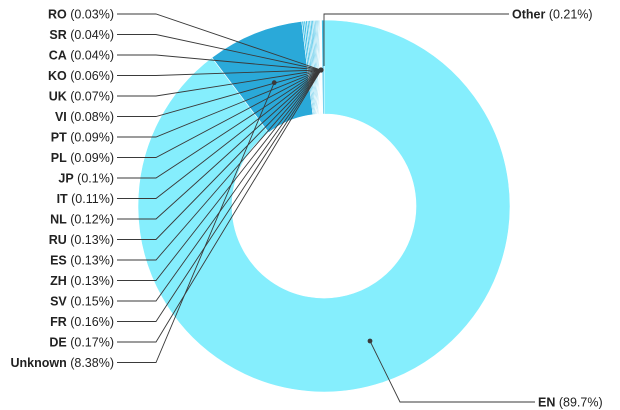 The height and width of the screenshot is (410, 620). I want to click on leader-it, so click(219, 134).